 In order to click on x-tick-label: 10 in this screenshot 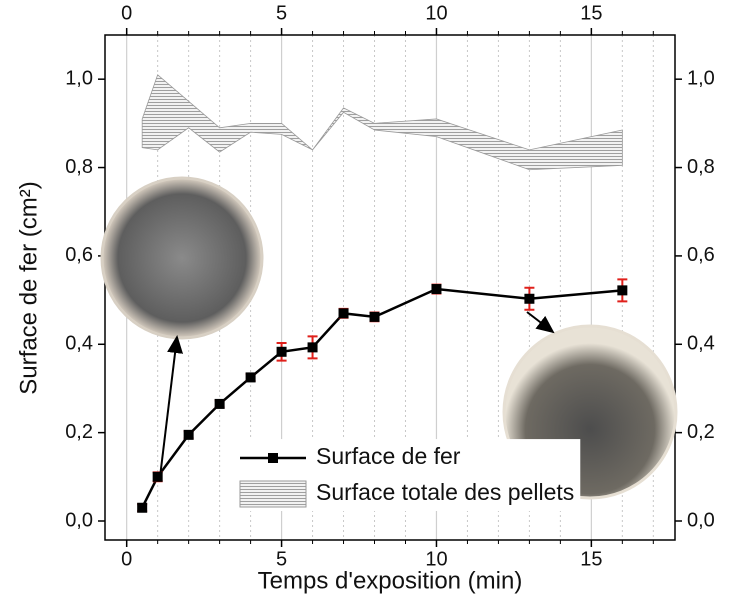, I will do `click(436, 559)`.